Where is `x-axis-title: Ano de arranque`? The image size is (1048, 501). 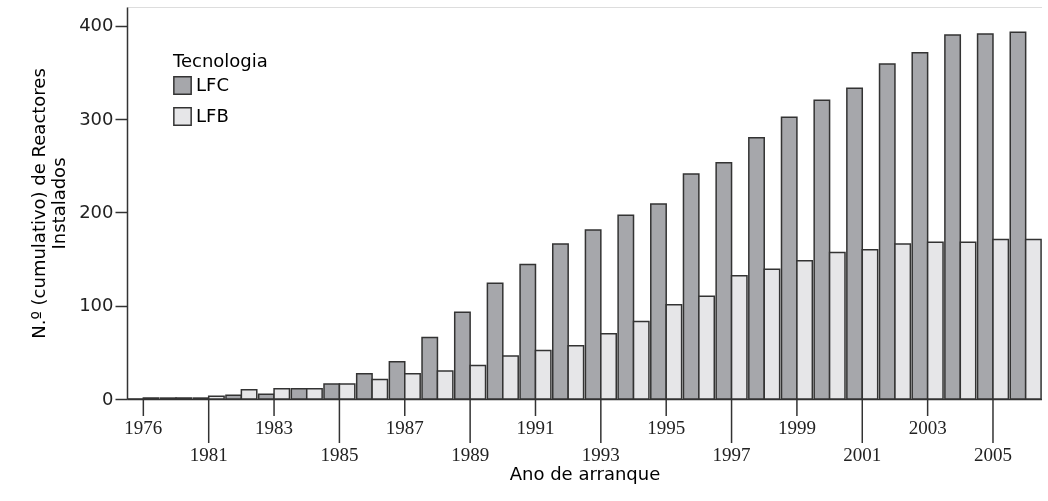 x-axis-title: Ano de arranque is located at coordinates (585, 473).